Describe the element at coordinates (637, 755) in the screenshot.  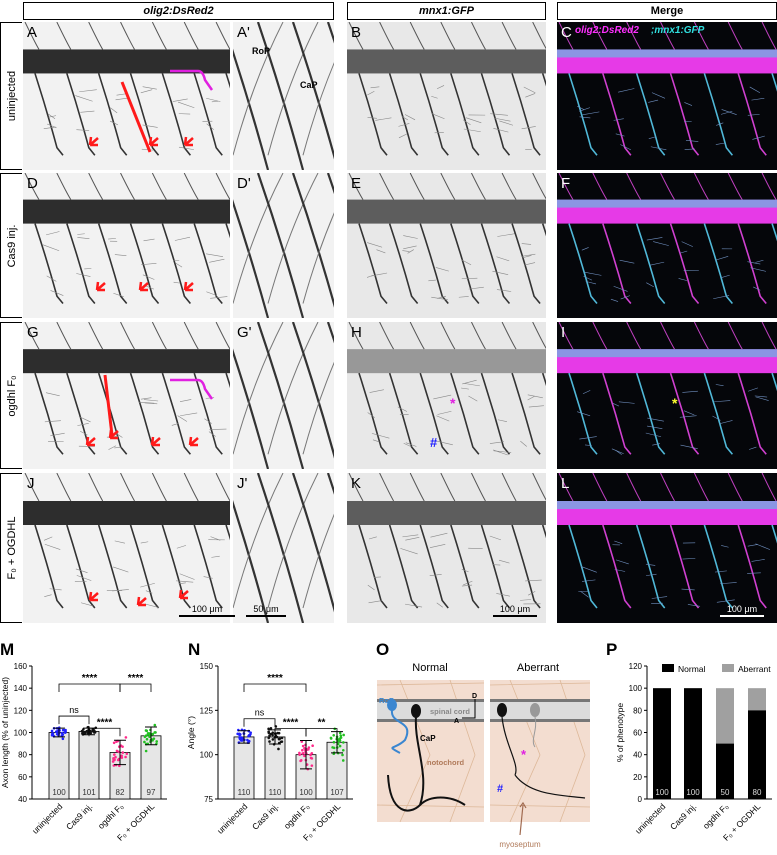
I see `y-tick-label: 40` at that location.